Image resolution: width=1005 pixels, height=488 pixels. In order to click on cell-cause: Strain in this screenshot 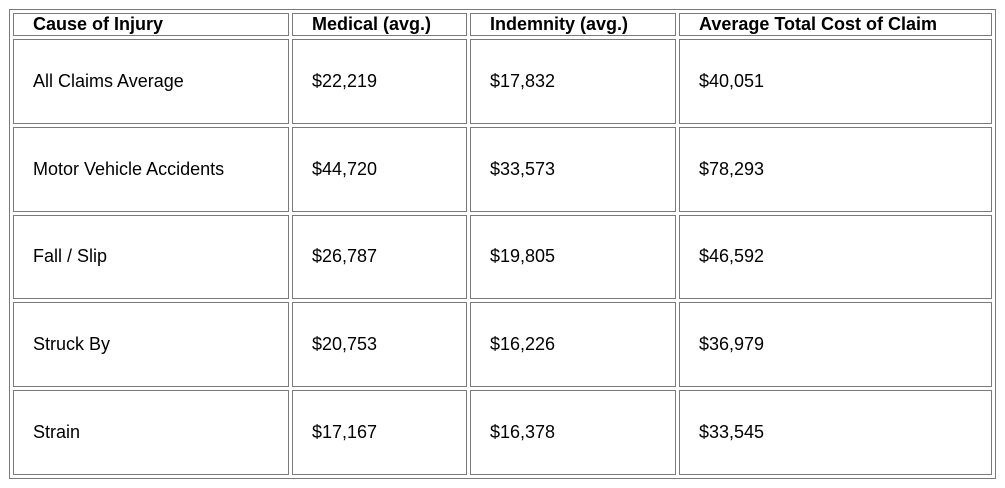, I will do `click(151, 432)`.